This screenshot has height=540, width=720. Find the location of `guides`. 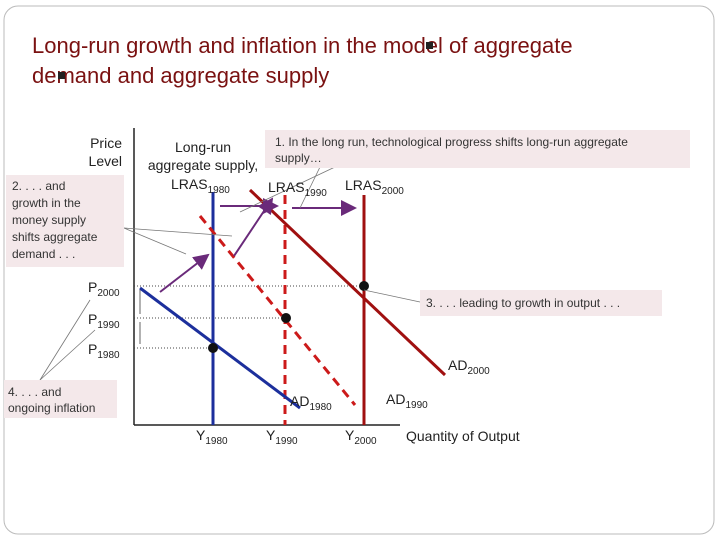

guides is located at coordinates (249, 317).